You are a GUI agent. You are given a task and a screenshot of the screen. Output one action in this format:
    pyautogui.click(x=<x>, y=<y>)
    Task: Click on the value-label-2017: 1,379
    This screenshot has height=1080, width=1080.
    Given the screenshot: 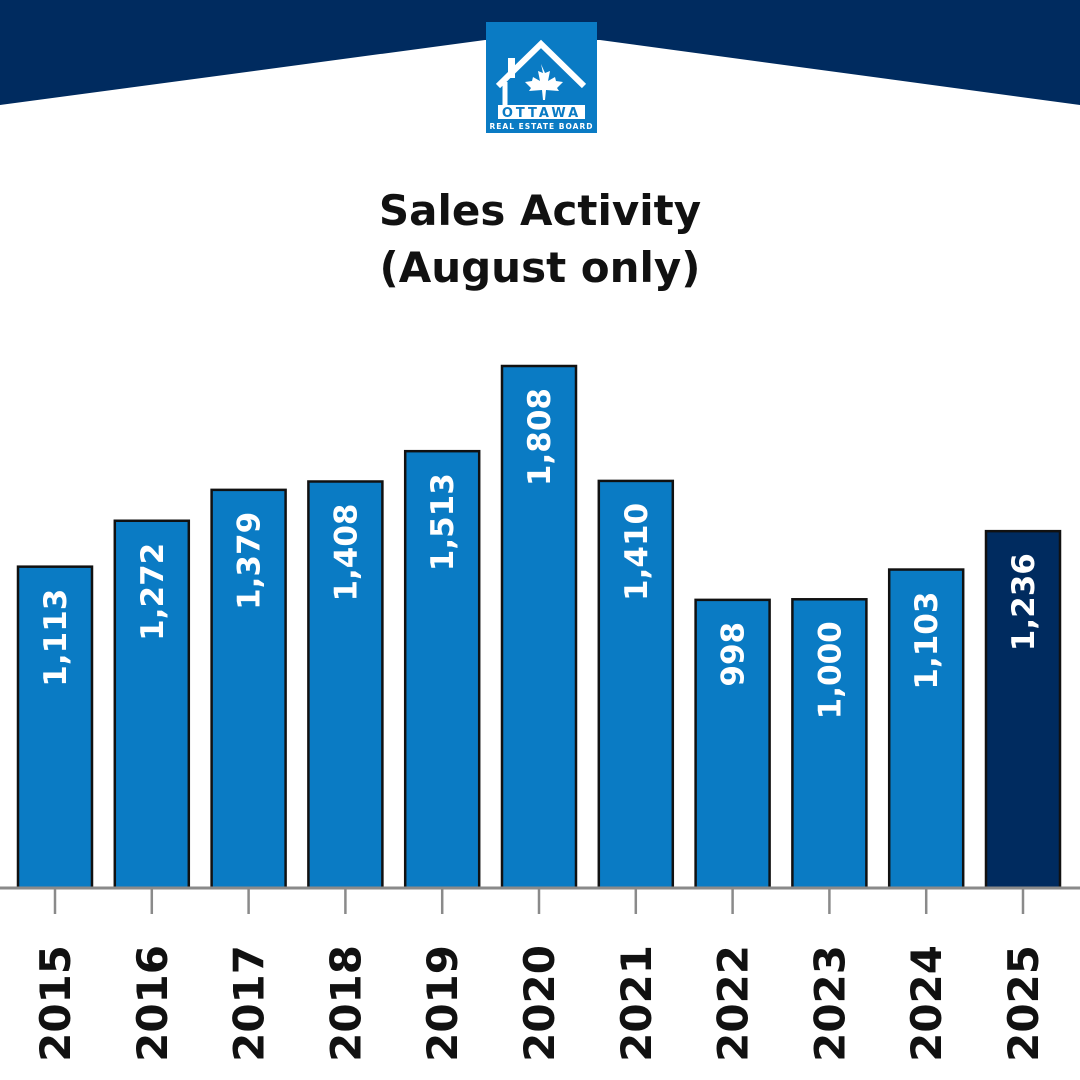 What is the action you would take?
    pyautogui.click(x=250, y=561)
    